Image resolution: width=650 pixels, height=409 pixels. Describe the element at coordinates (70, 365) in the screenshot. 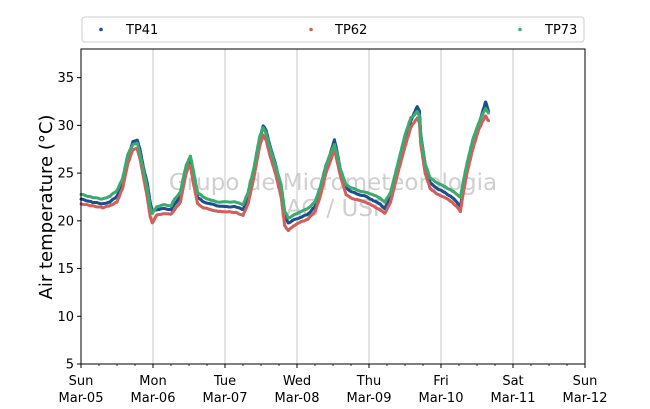

I see `y-tick-label: 5` at that location.